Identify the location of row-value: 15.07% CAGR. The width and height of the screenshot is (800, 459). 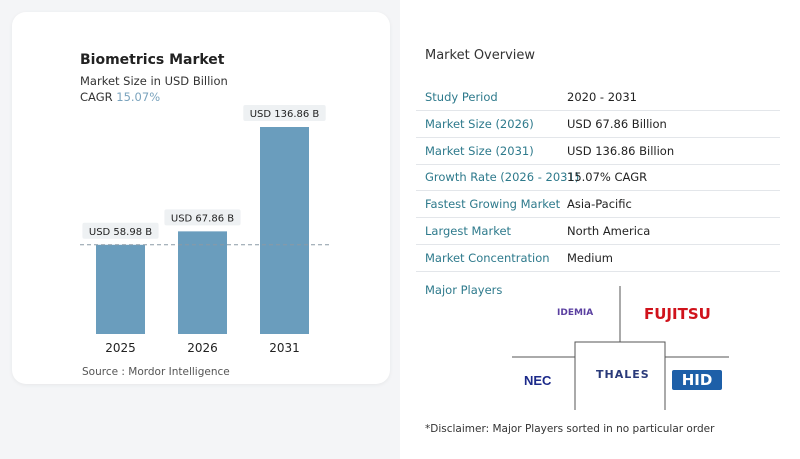
(607, 177).